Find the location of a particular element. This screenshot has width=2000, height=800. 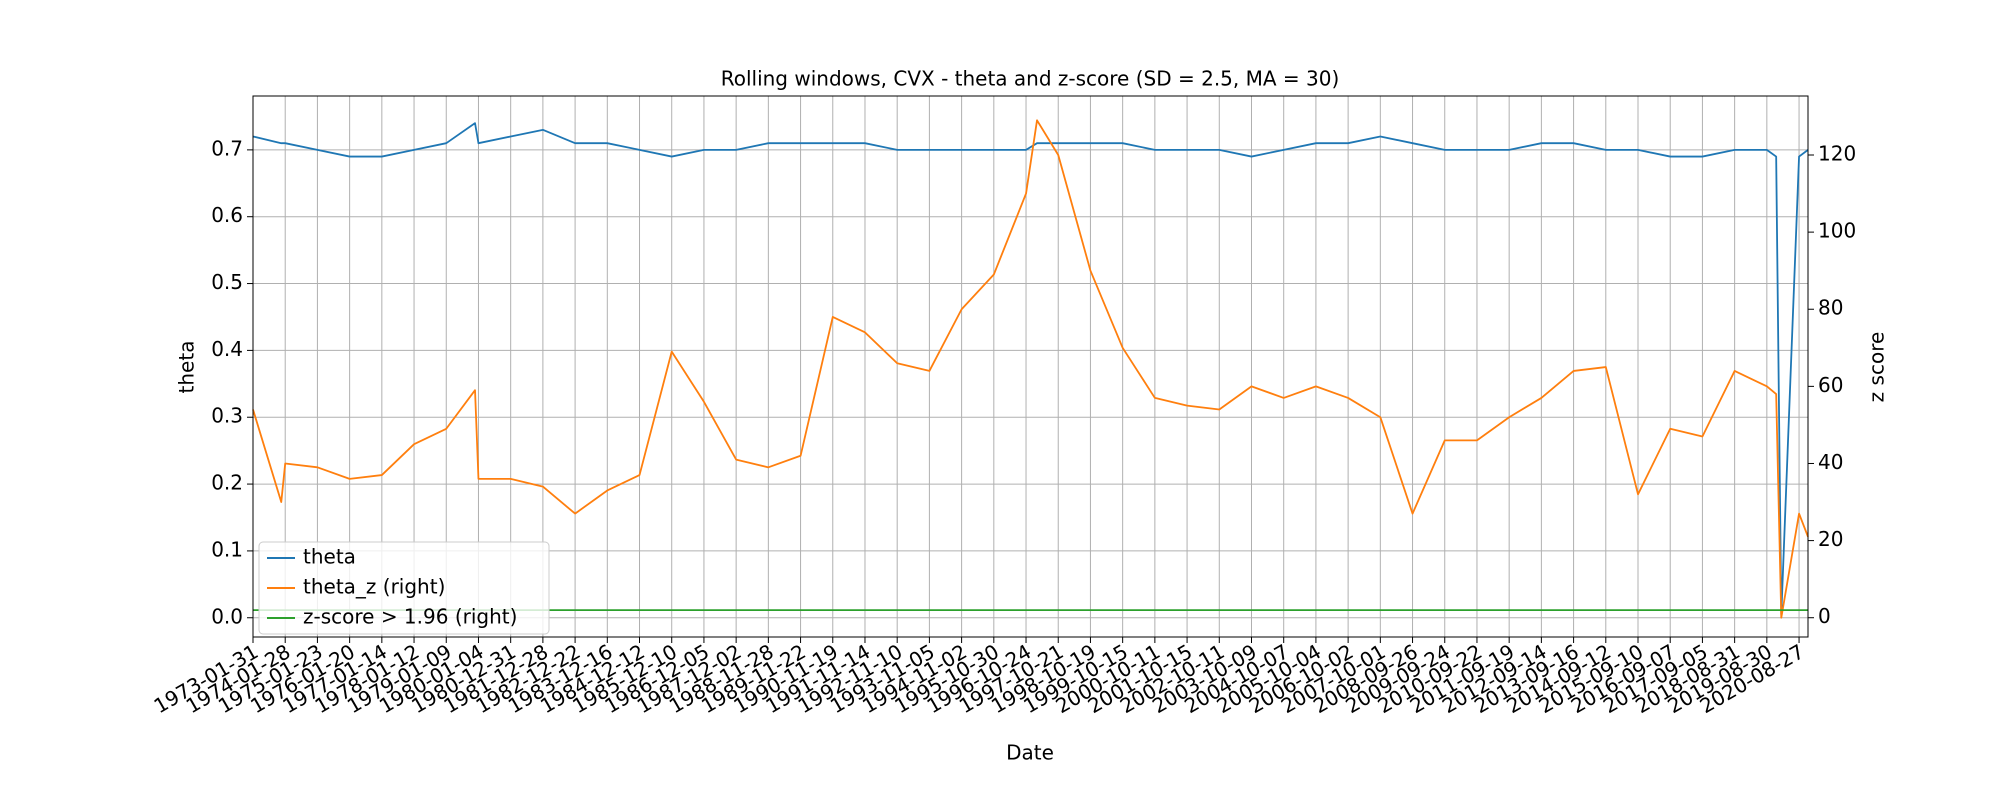

y-tick-label: 0.3 is located at coordinates (227, 416).